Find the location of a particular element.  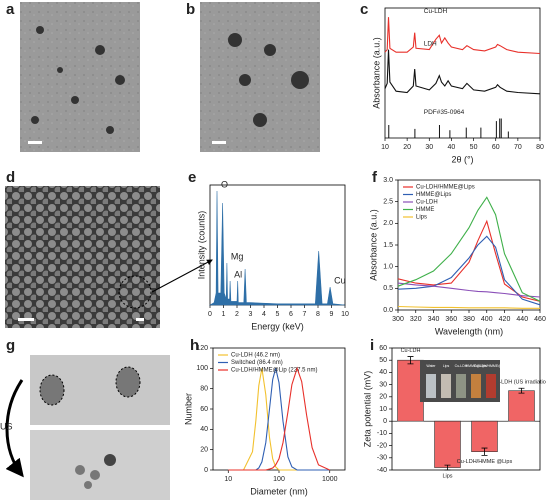

panel-letter: d is located at coordinates (10, 177).